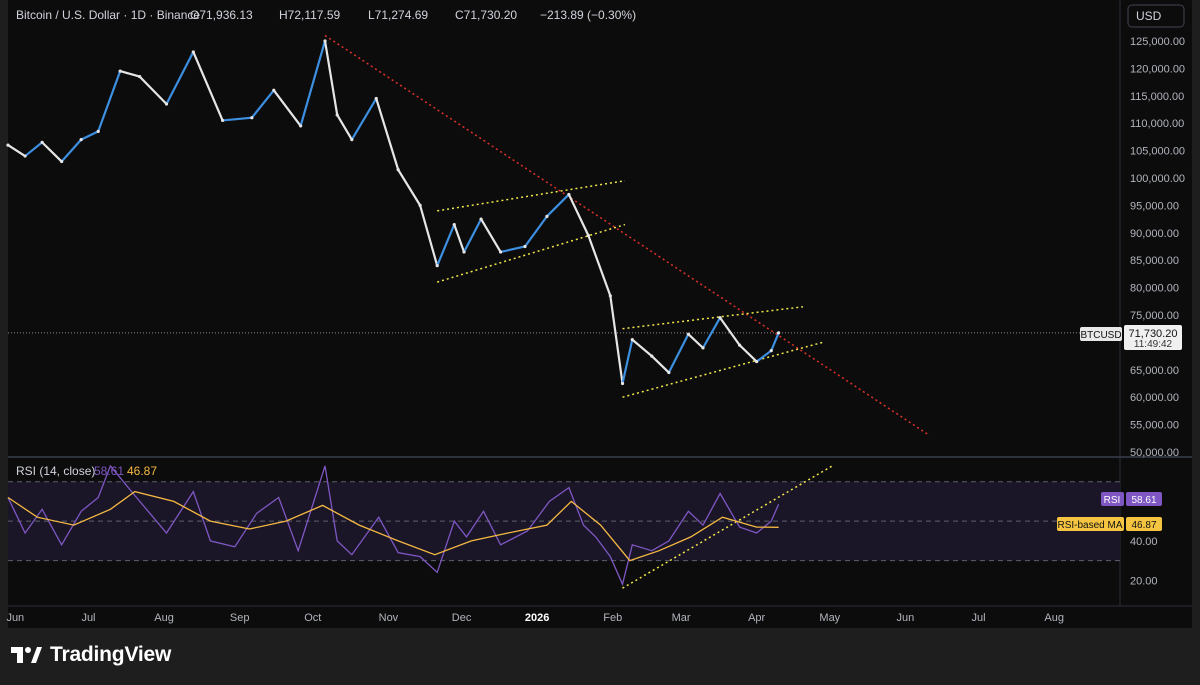 The image size is (1200, 685). I want to click on rsi-tag-value-box, so click(1144, 499).